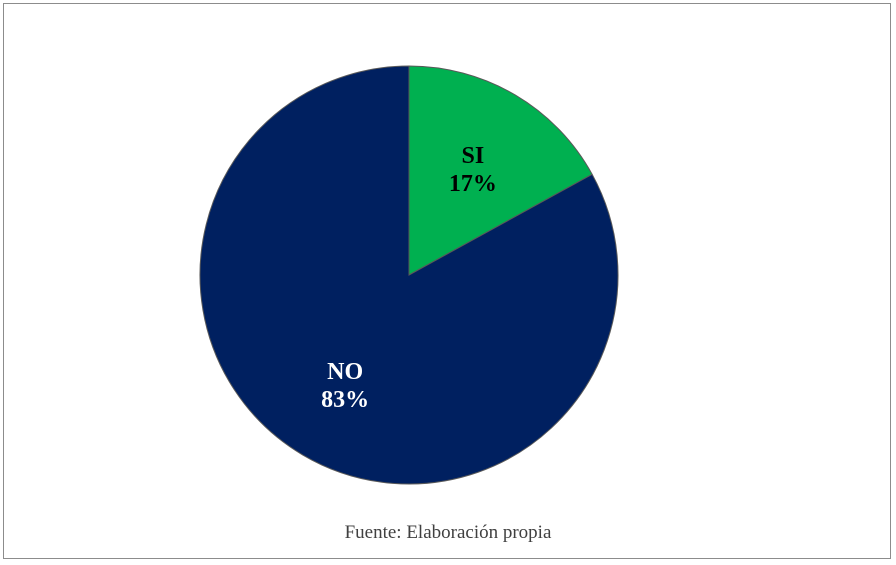 This screenshot has width=896, height=565. I want to click on slice-percent-no: 83%, so click(345, 400).